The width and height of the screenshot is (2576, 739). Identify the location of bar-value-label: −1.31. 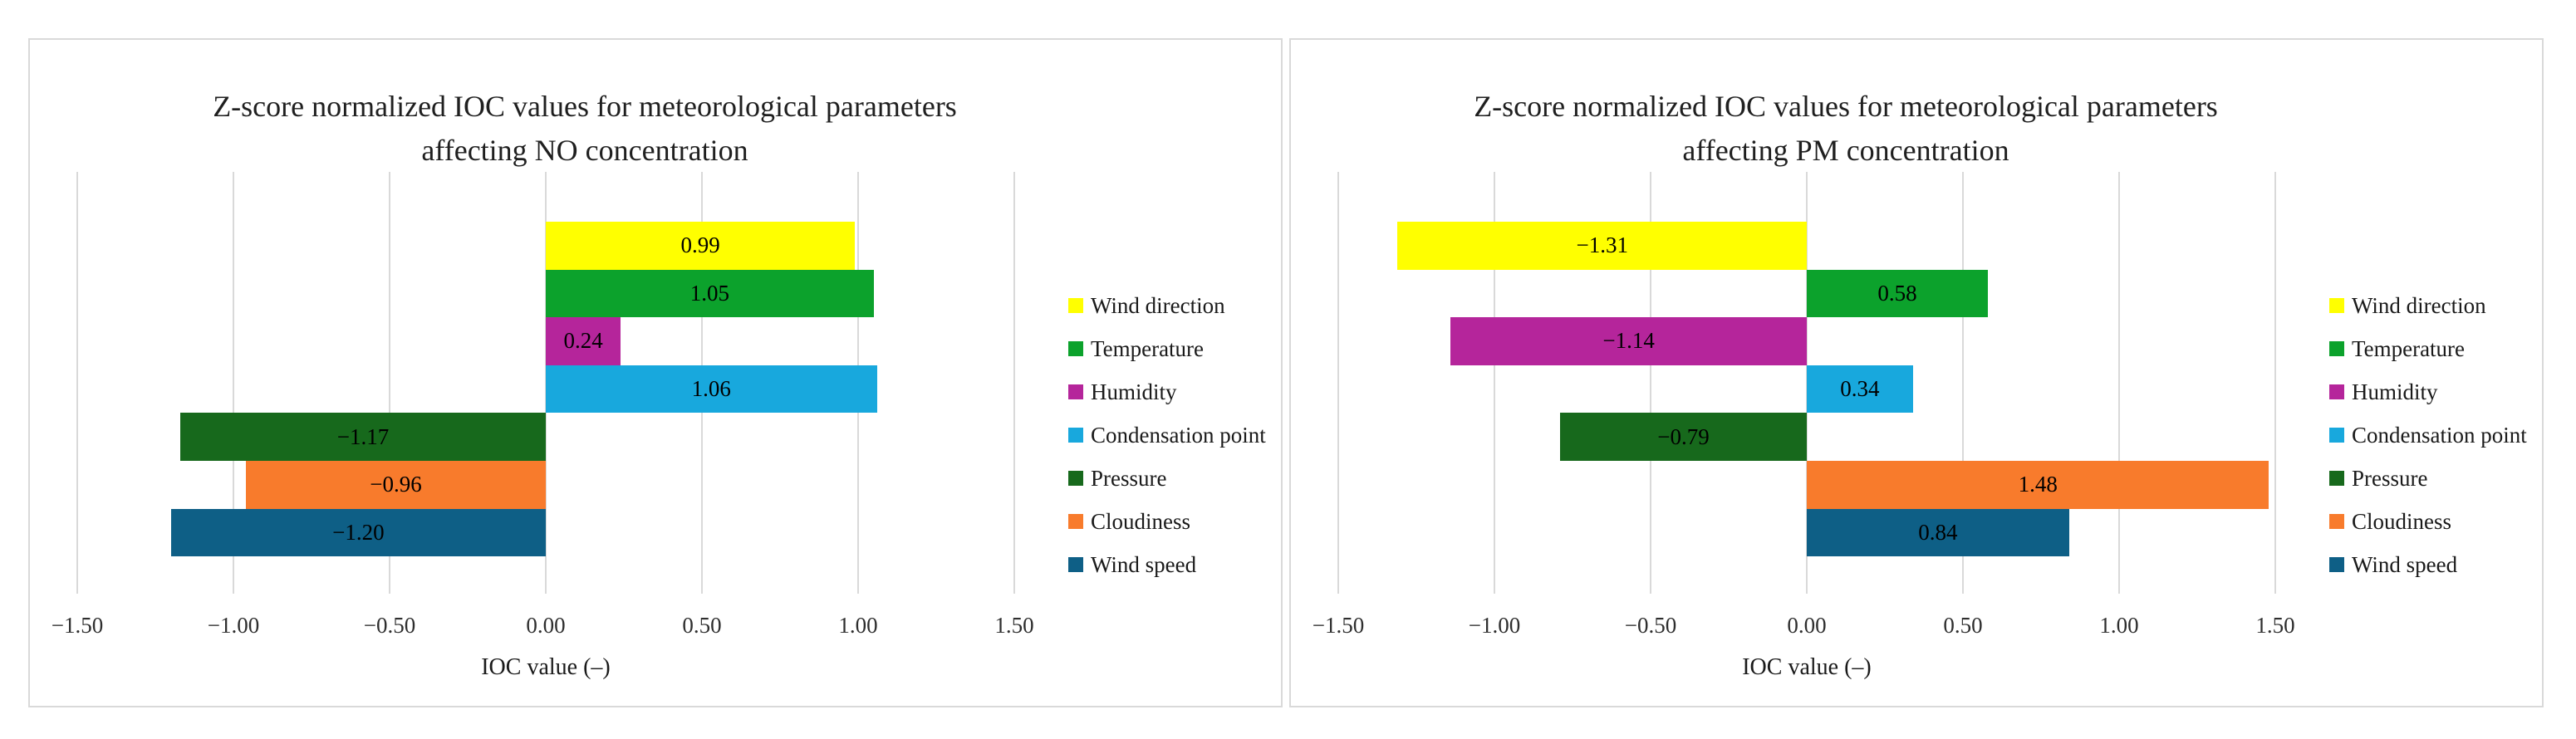
(1602, 245).